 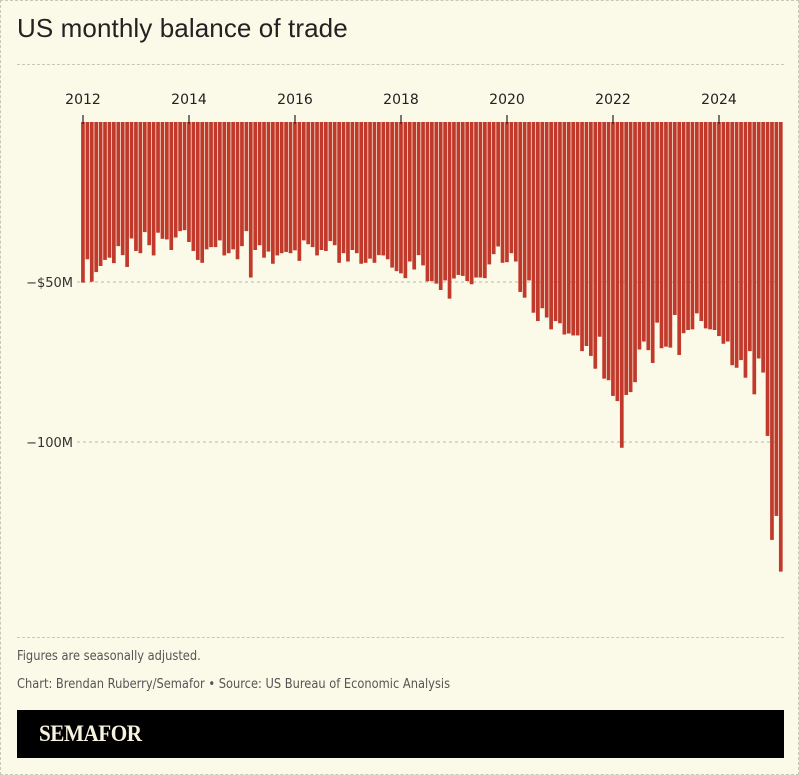 I want to click on chart-title: US monthly balance of trade, so click(x=182, y=28).